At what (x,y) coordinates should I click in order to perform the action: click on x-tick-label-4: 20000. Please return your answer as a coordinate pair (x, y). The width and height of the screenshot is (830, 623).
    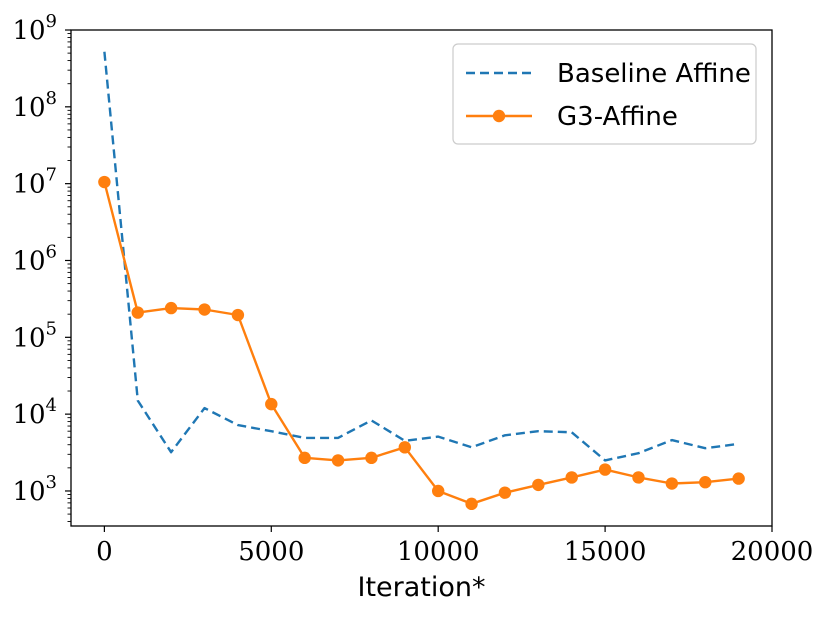
    Looking at the image, I should click on (772, 552).